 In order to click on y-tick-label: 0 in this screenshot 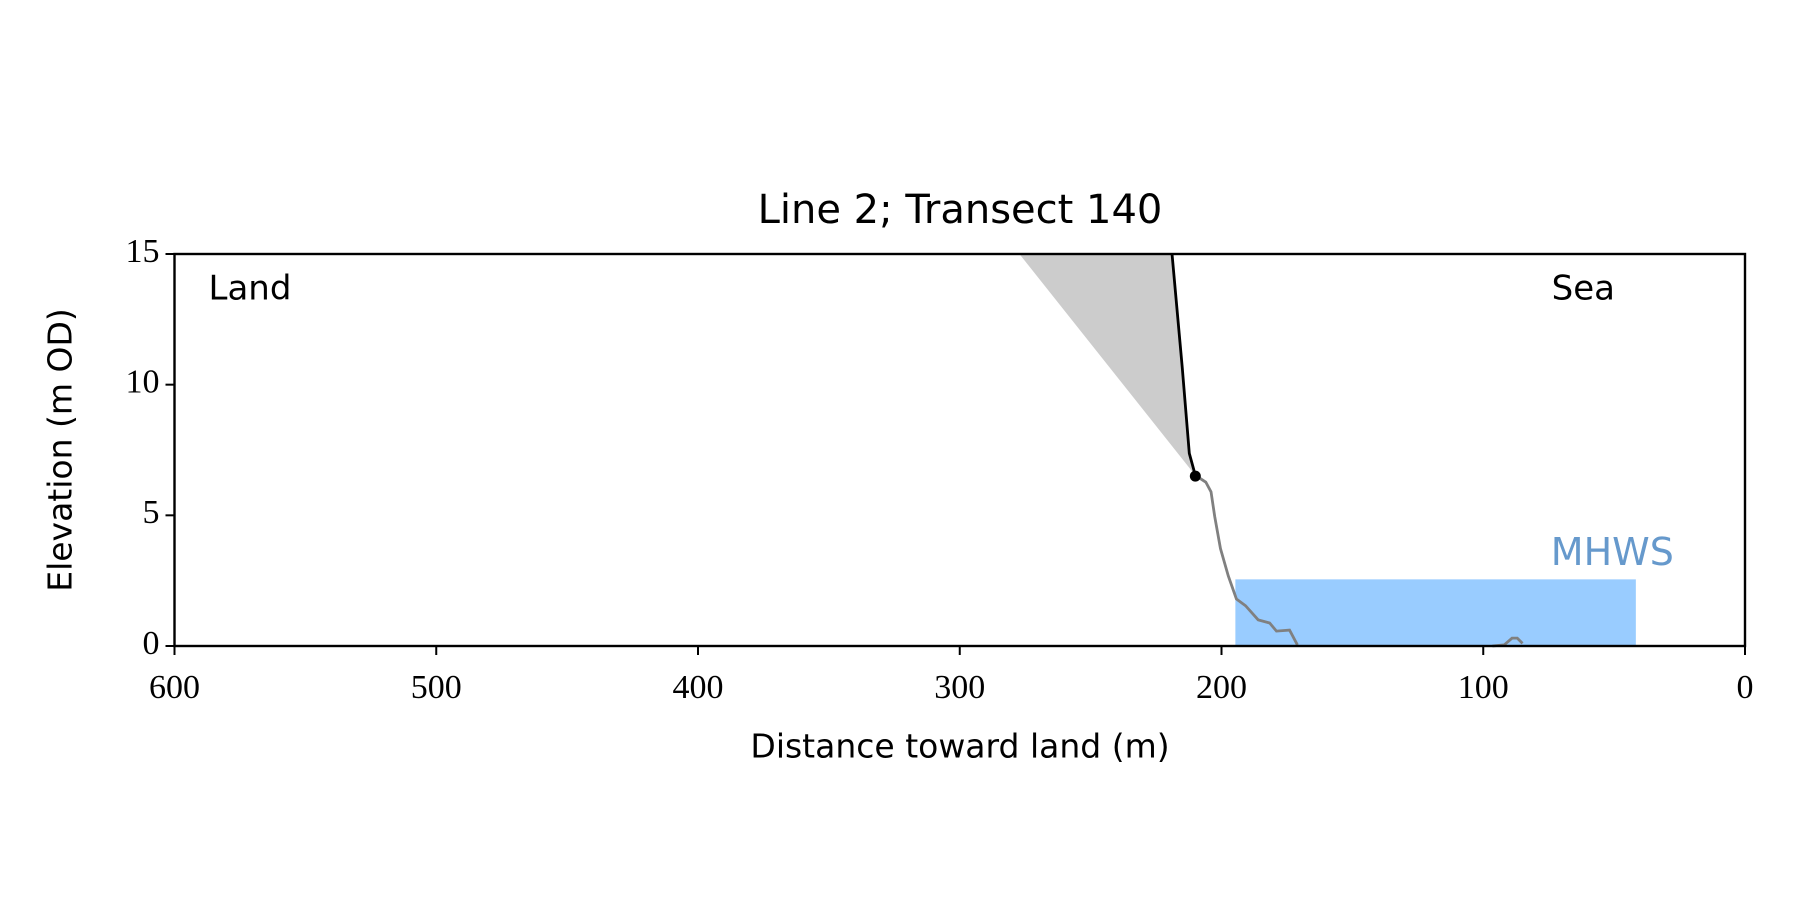, I will do `click(151, 643)`.